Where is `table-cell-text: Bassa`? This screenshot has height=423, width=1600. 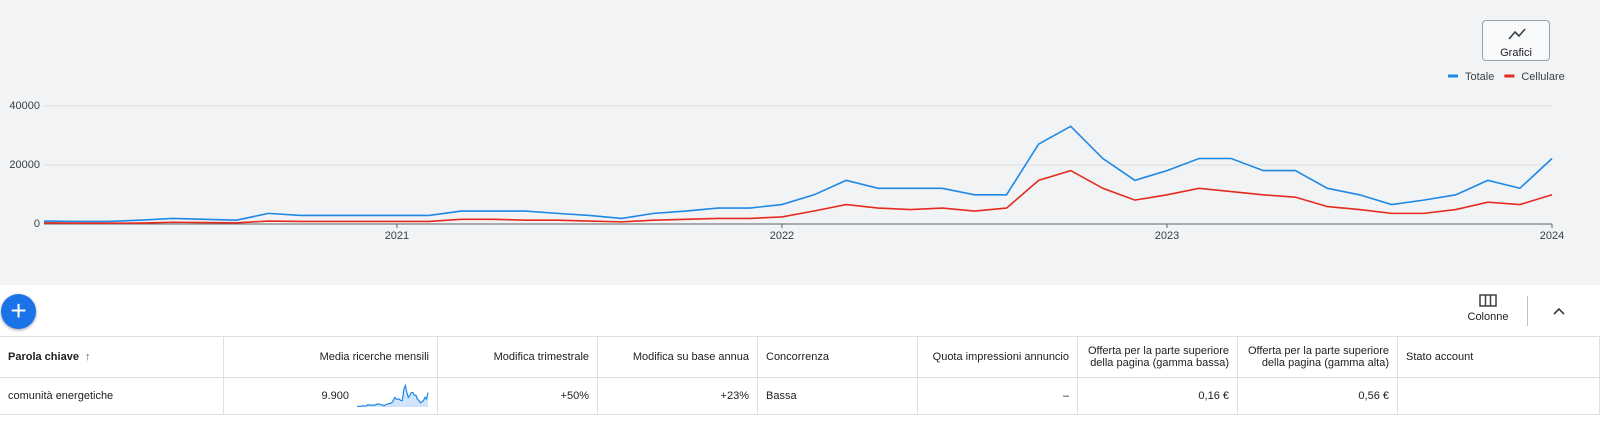 table-cell-text: Bassa is located at coordinates (781, 396).